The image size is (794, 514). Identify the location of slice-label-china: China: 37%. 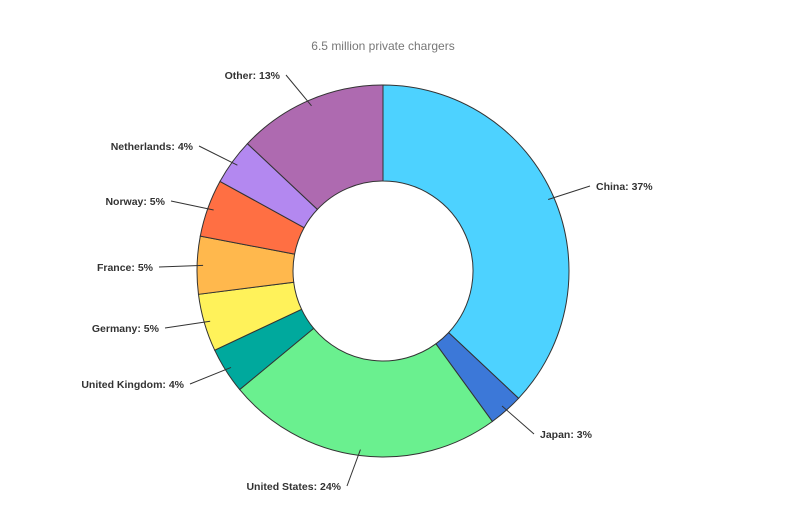
(624, 187).